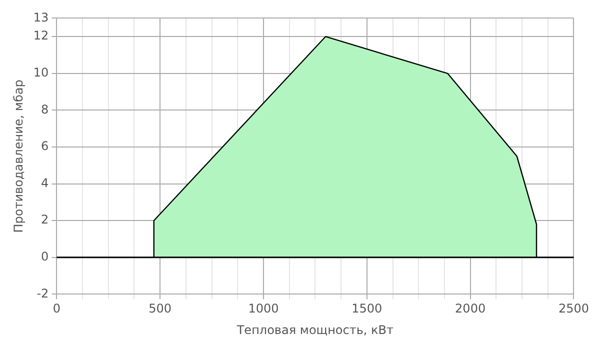 Image resolution: width=600 pixels, height=350 pixels. What do you see at coordinates (42, 293) in the screenshot?
I see `y-tick-label: -2` at bounding box center [42, 293].